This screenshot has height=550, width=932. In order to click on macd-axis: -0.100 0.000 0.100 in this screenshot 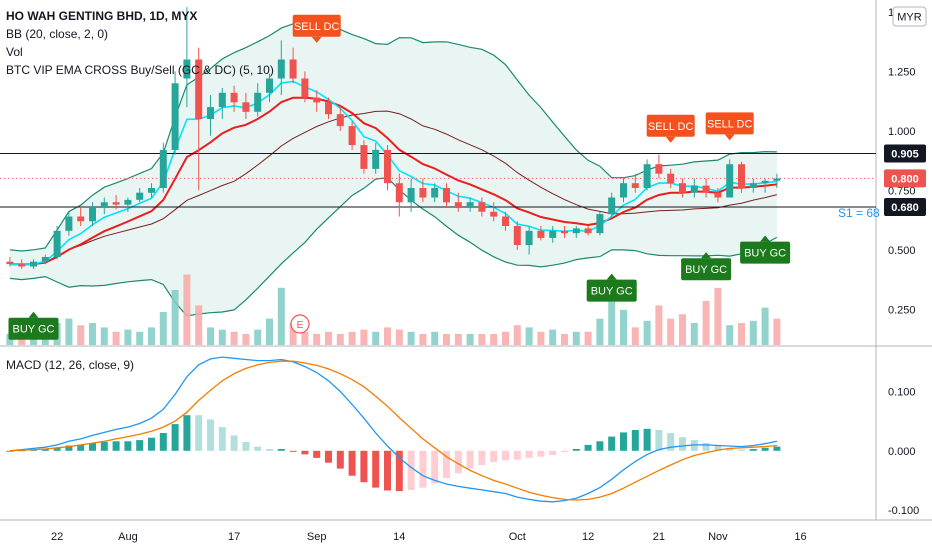, I will do `click(903, 452)`.